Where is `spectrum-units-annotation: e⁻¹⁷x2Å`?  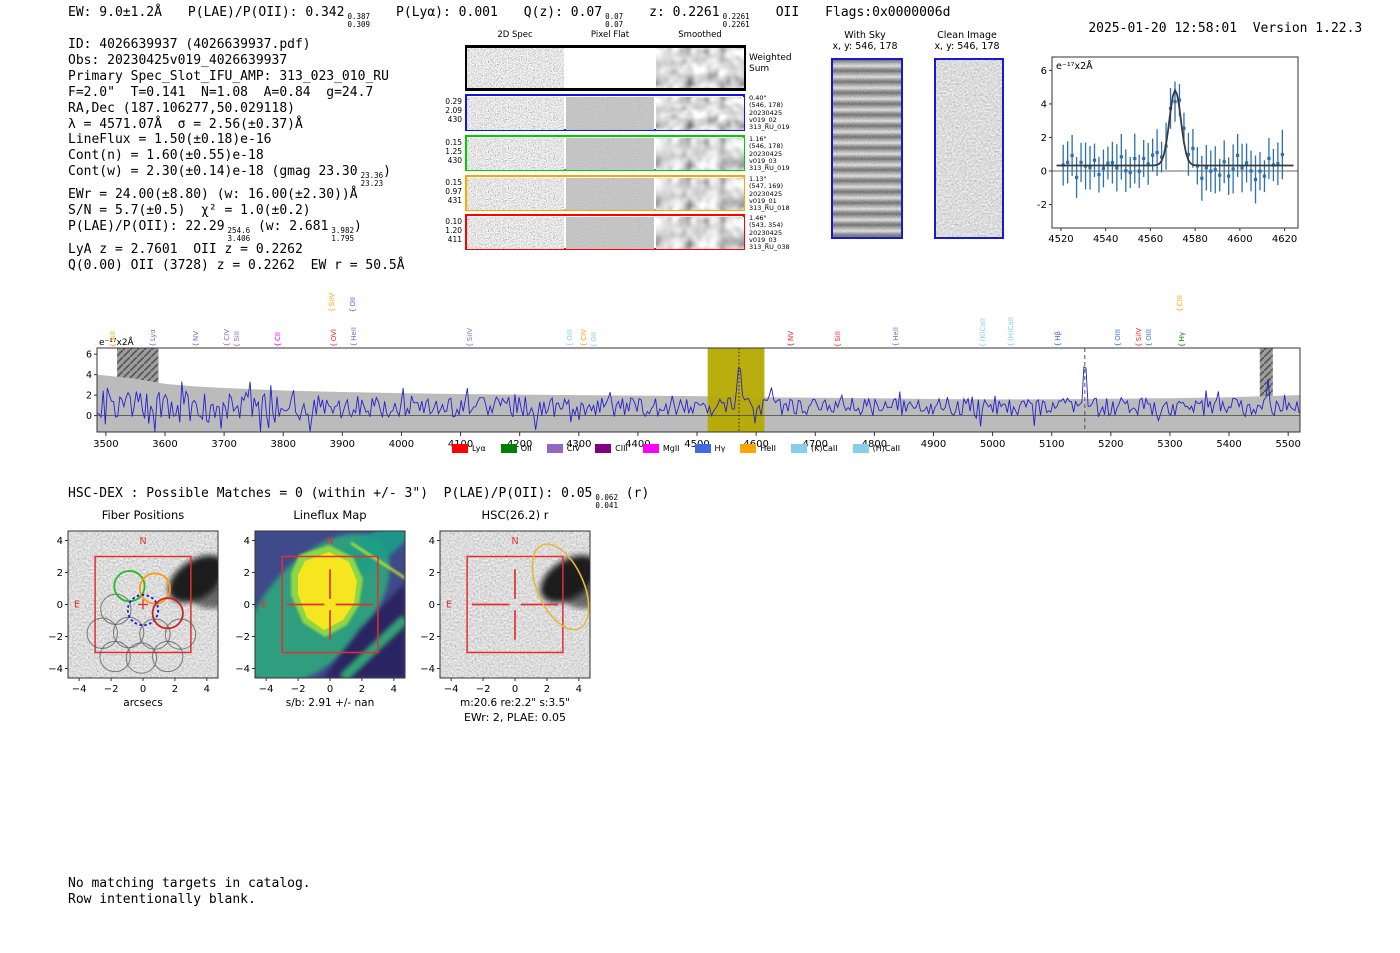 spectrum-units-annotation: e⁻¹⁷x2Å is located at coordinates (117, 342).